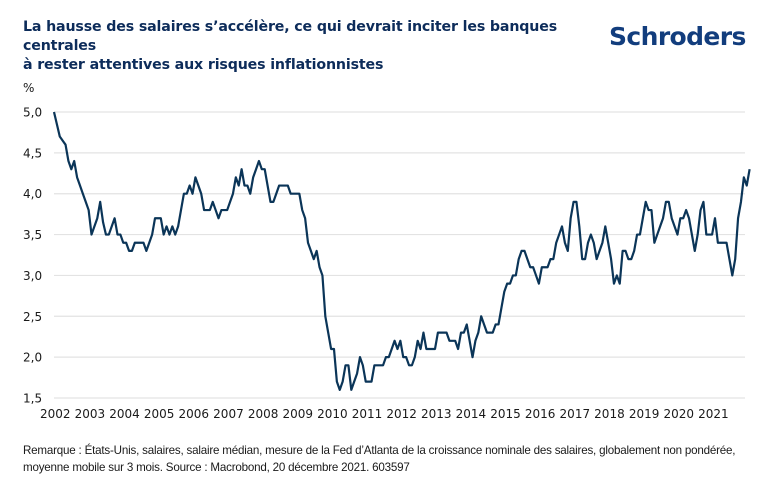 The height and width of the screenshot is (492, 770). Describe the element at coordinates (90, 414) in the screenshot. I see `x-tick-label: 2003` at that location.